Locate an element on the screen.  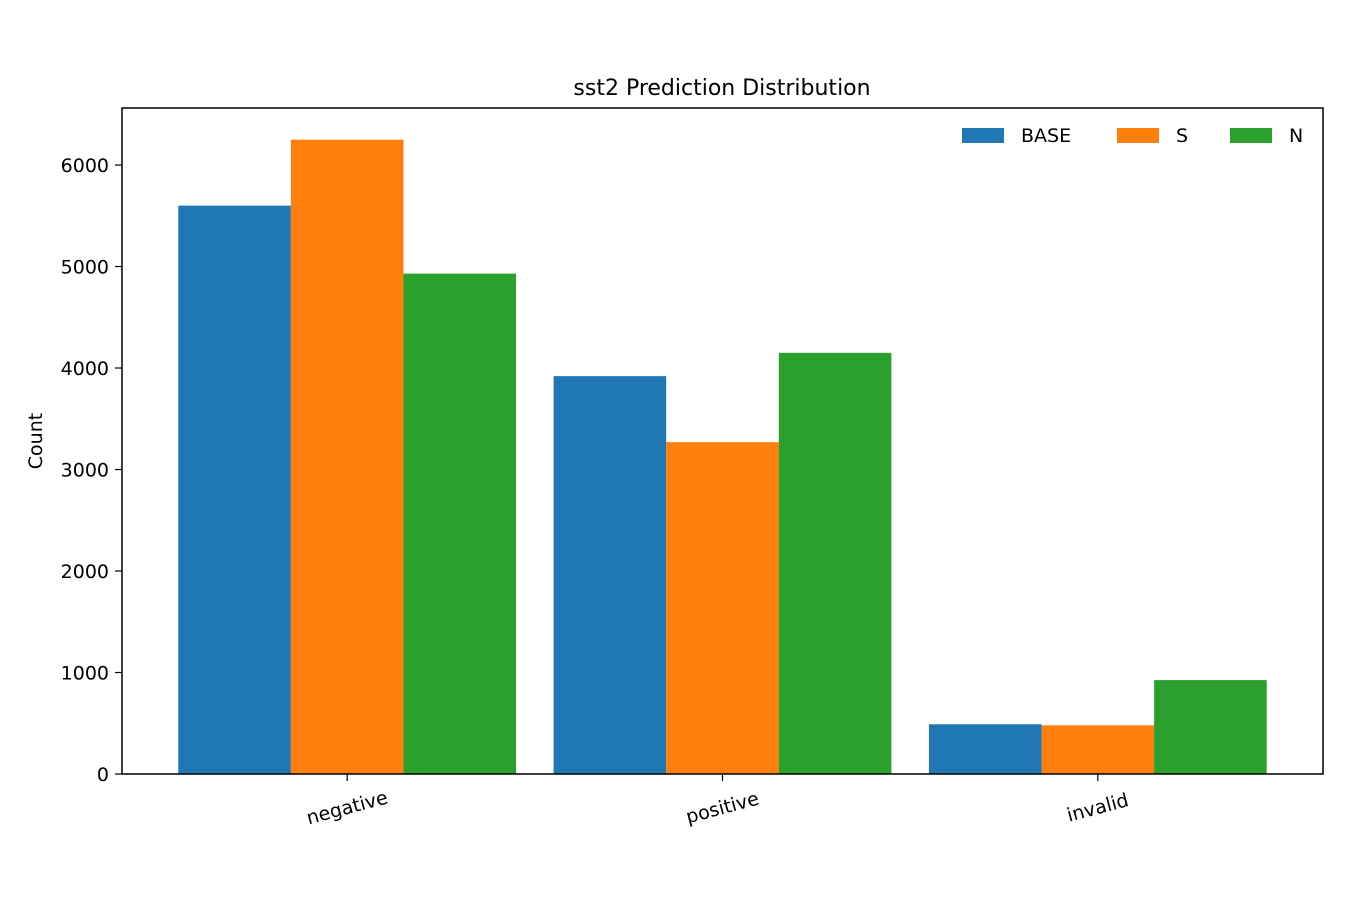
y-tick-label: 3000 is located at coordinates (85, 471).